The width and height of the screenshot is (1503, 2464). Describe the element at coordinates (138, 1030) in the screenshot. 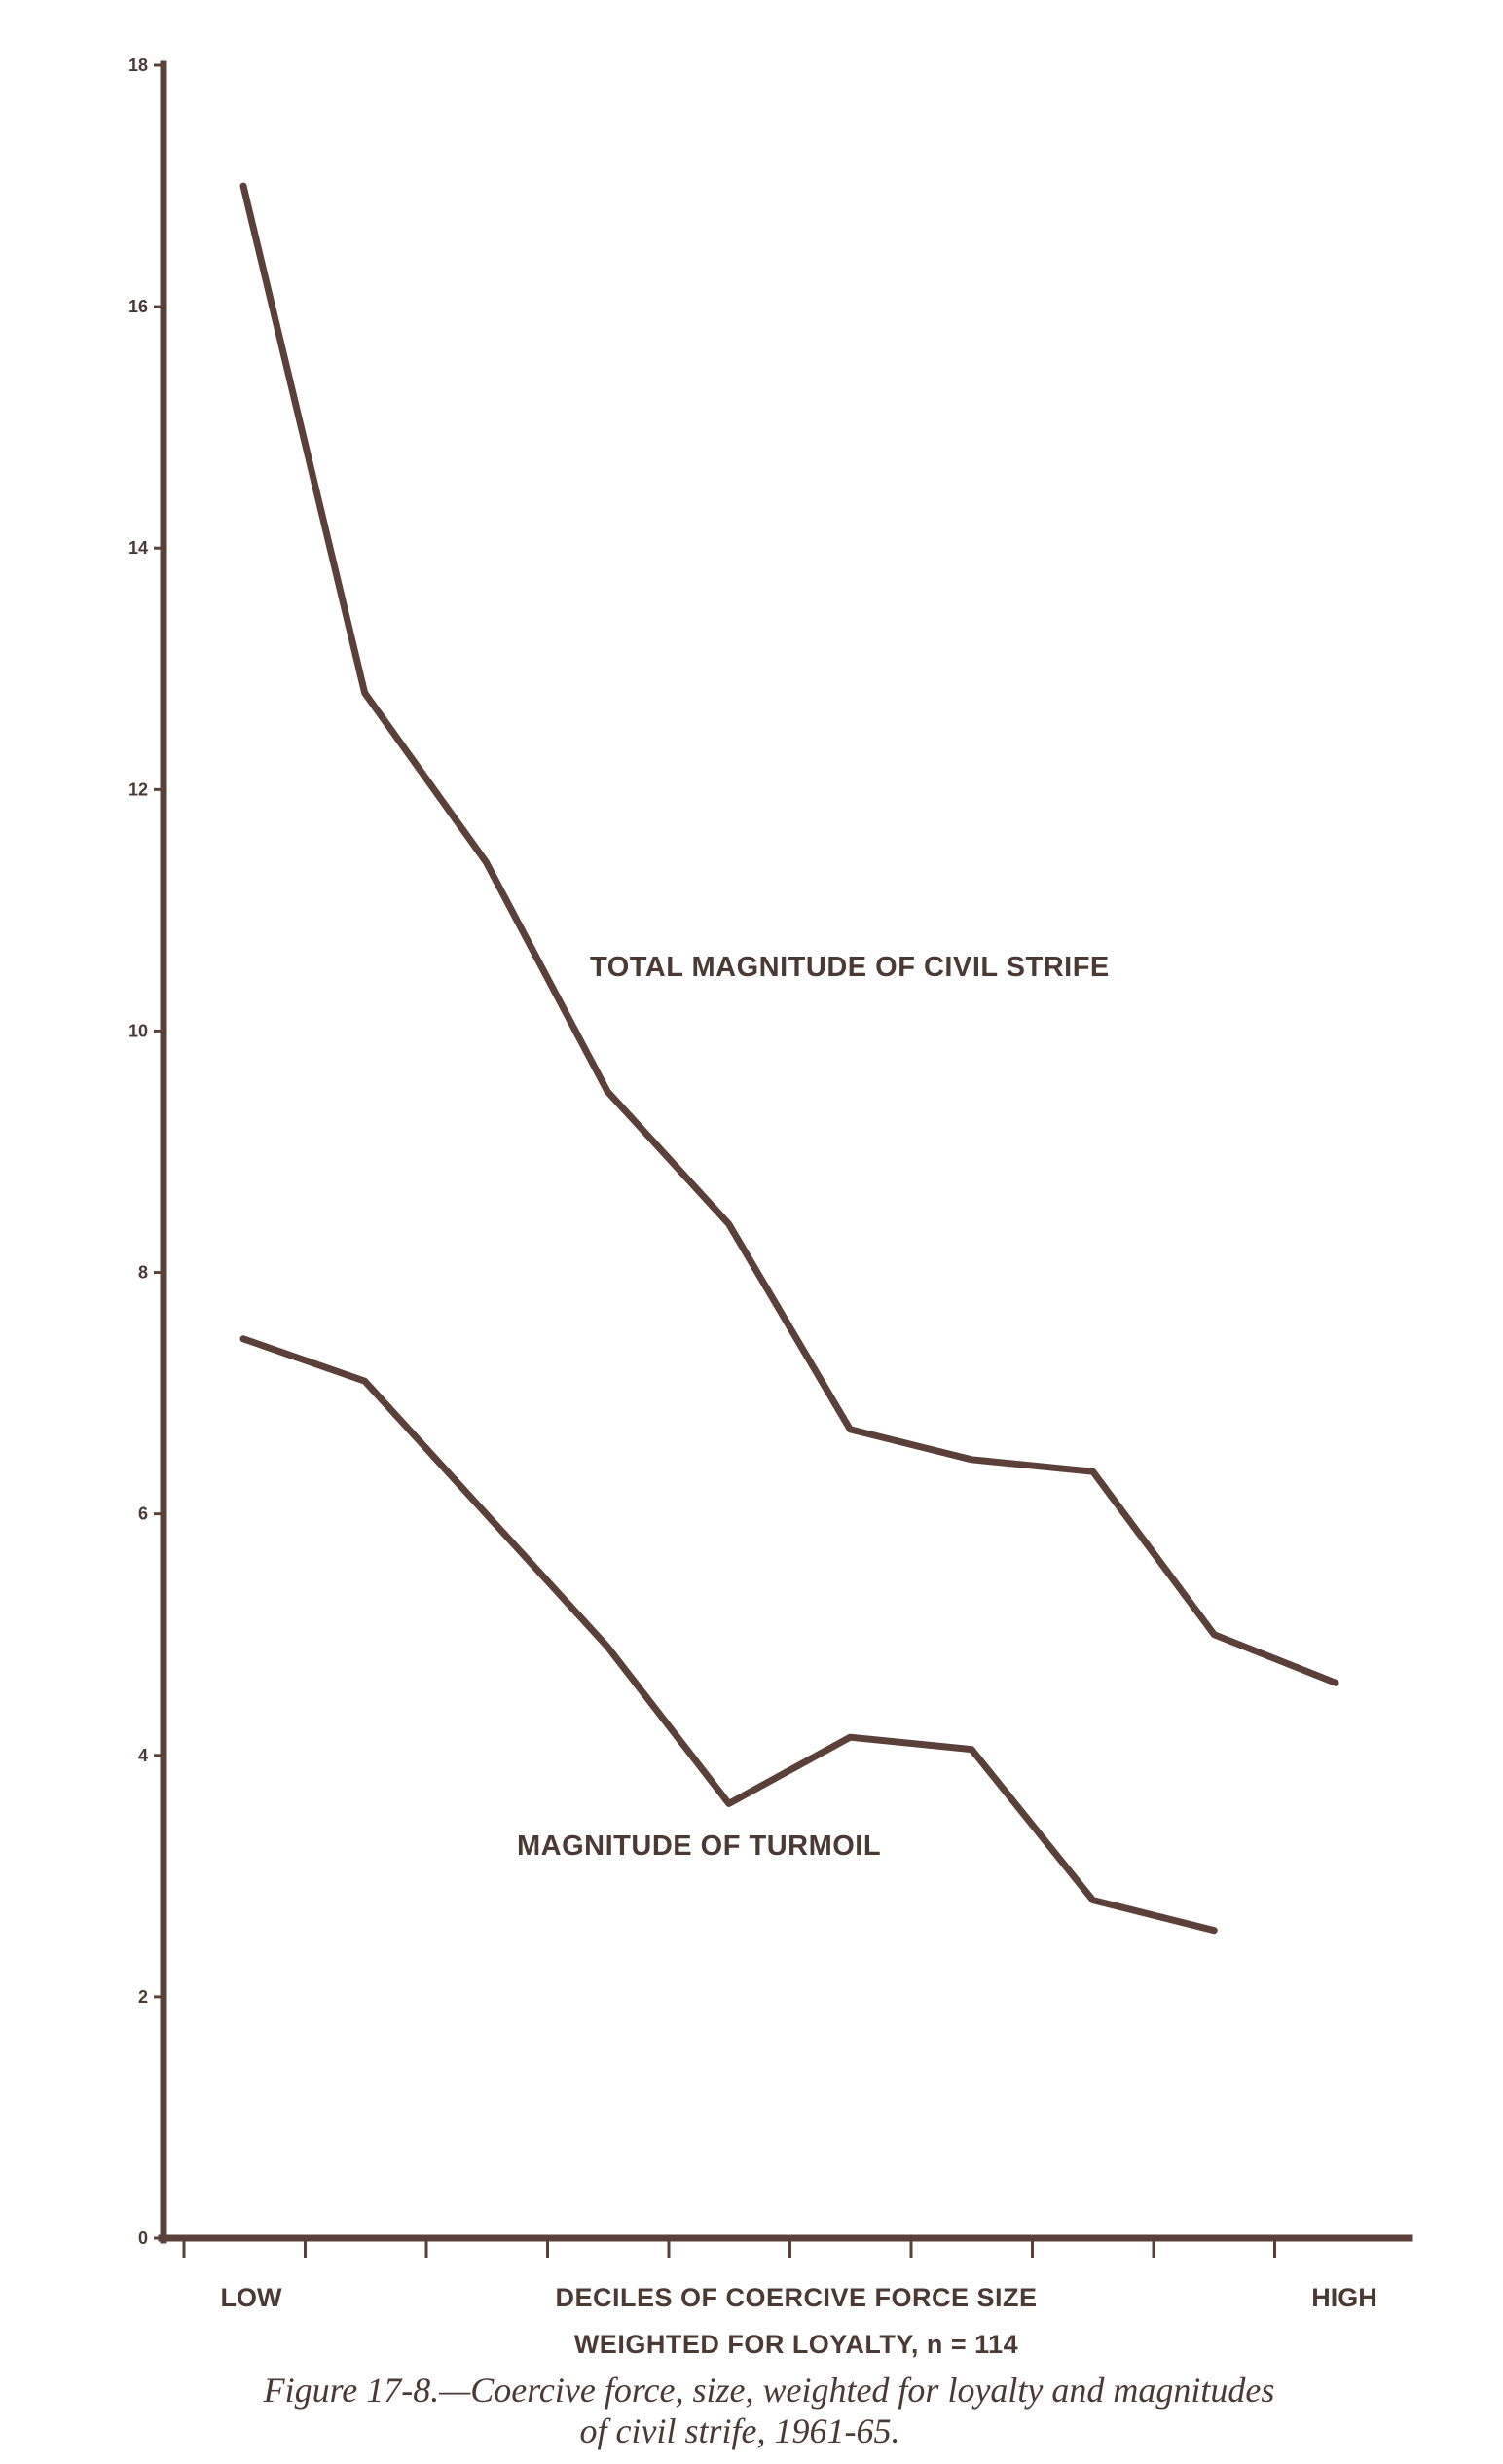

I see `y-tick-label-10: 10` at that location.